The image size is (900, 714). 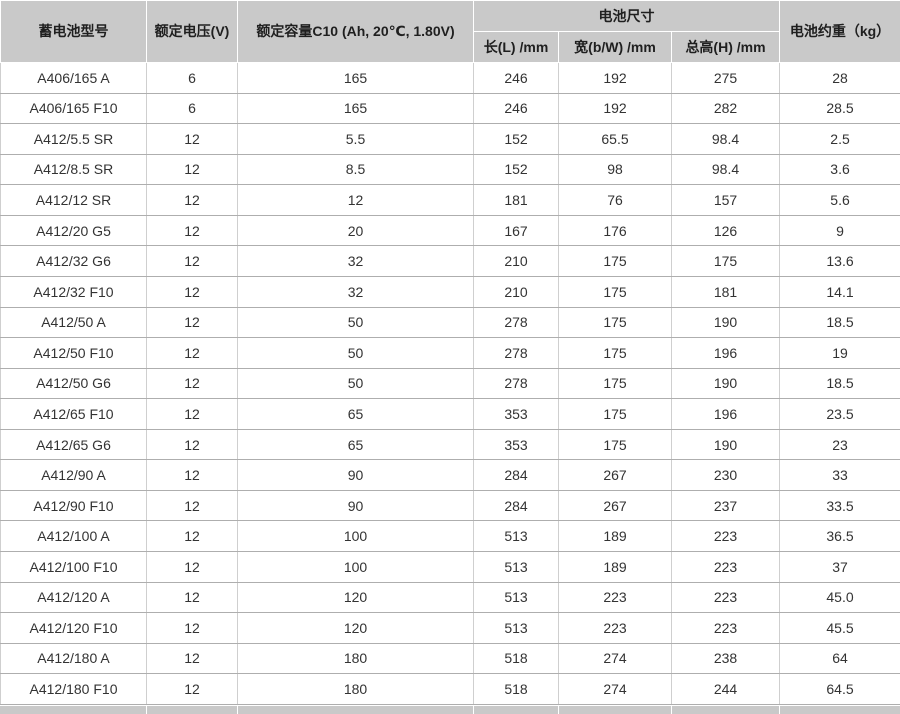 What do you see at coordinates (73, 261) in the screenshot?
I see `table-cell: A412/32 G6` at bounding box center [73, 261].